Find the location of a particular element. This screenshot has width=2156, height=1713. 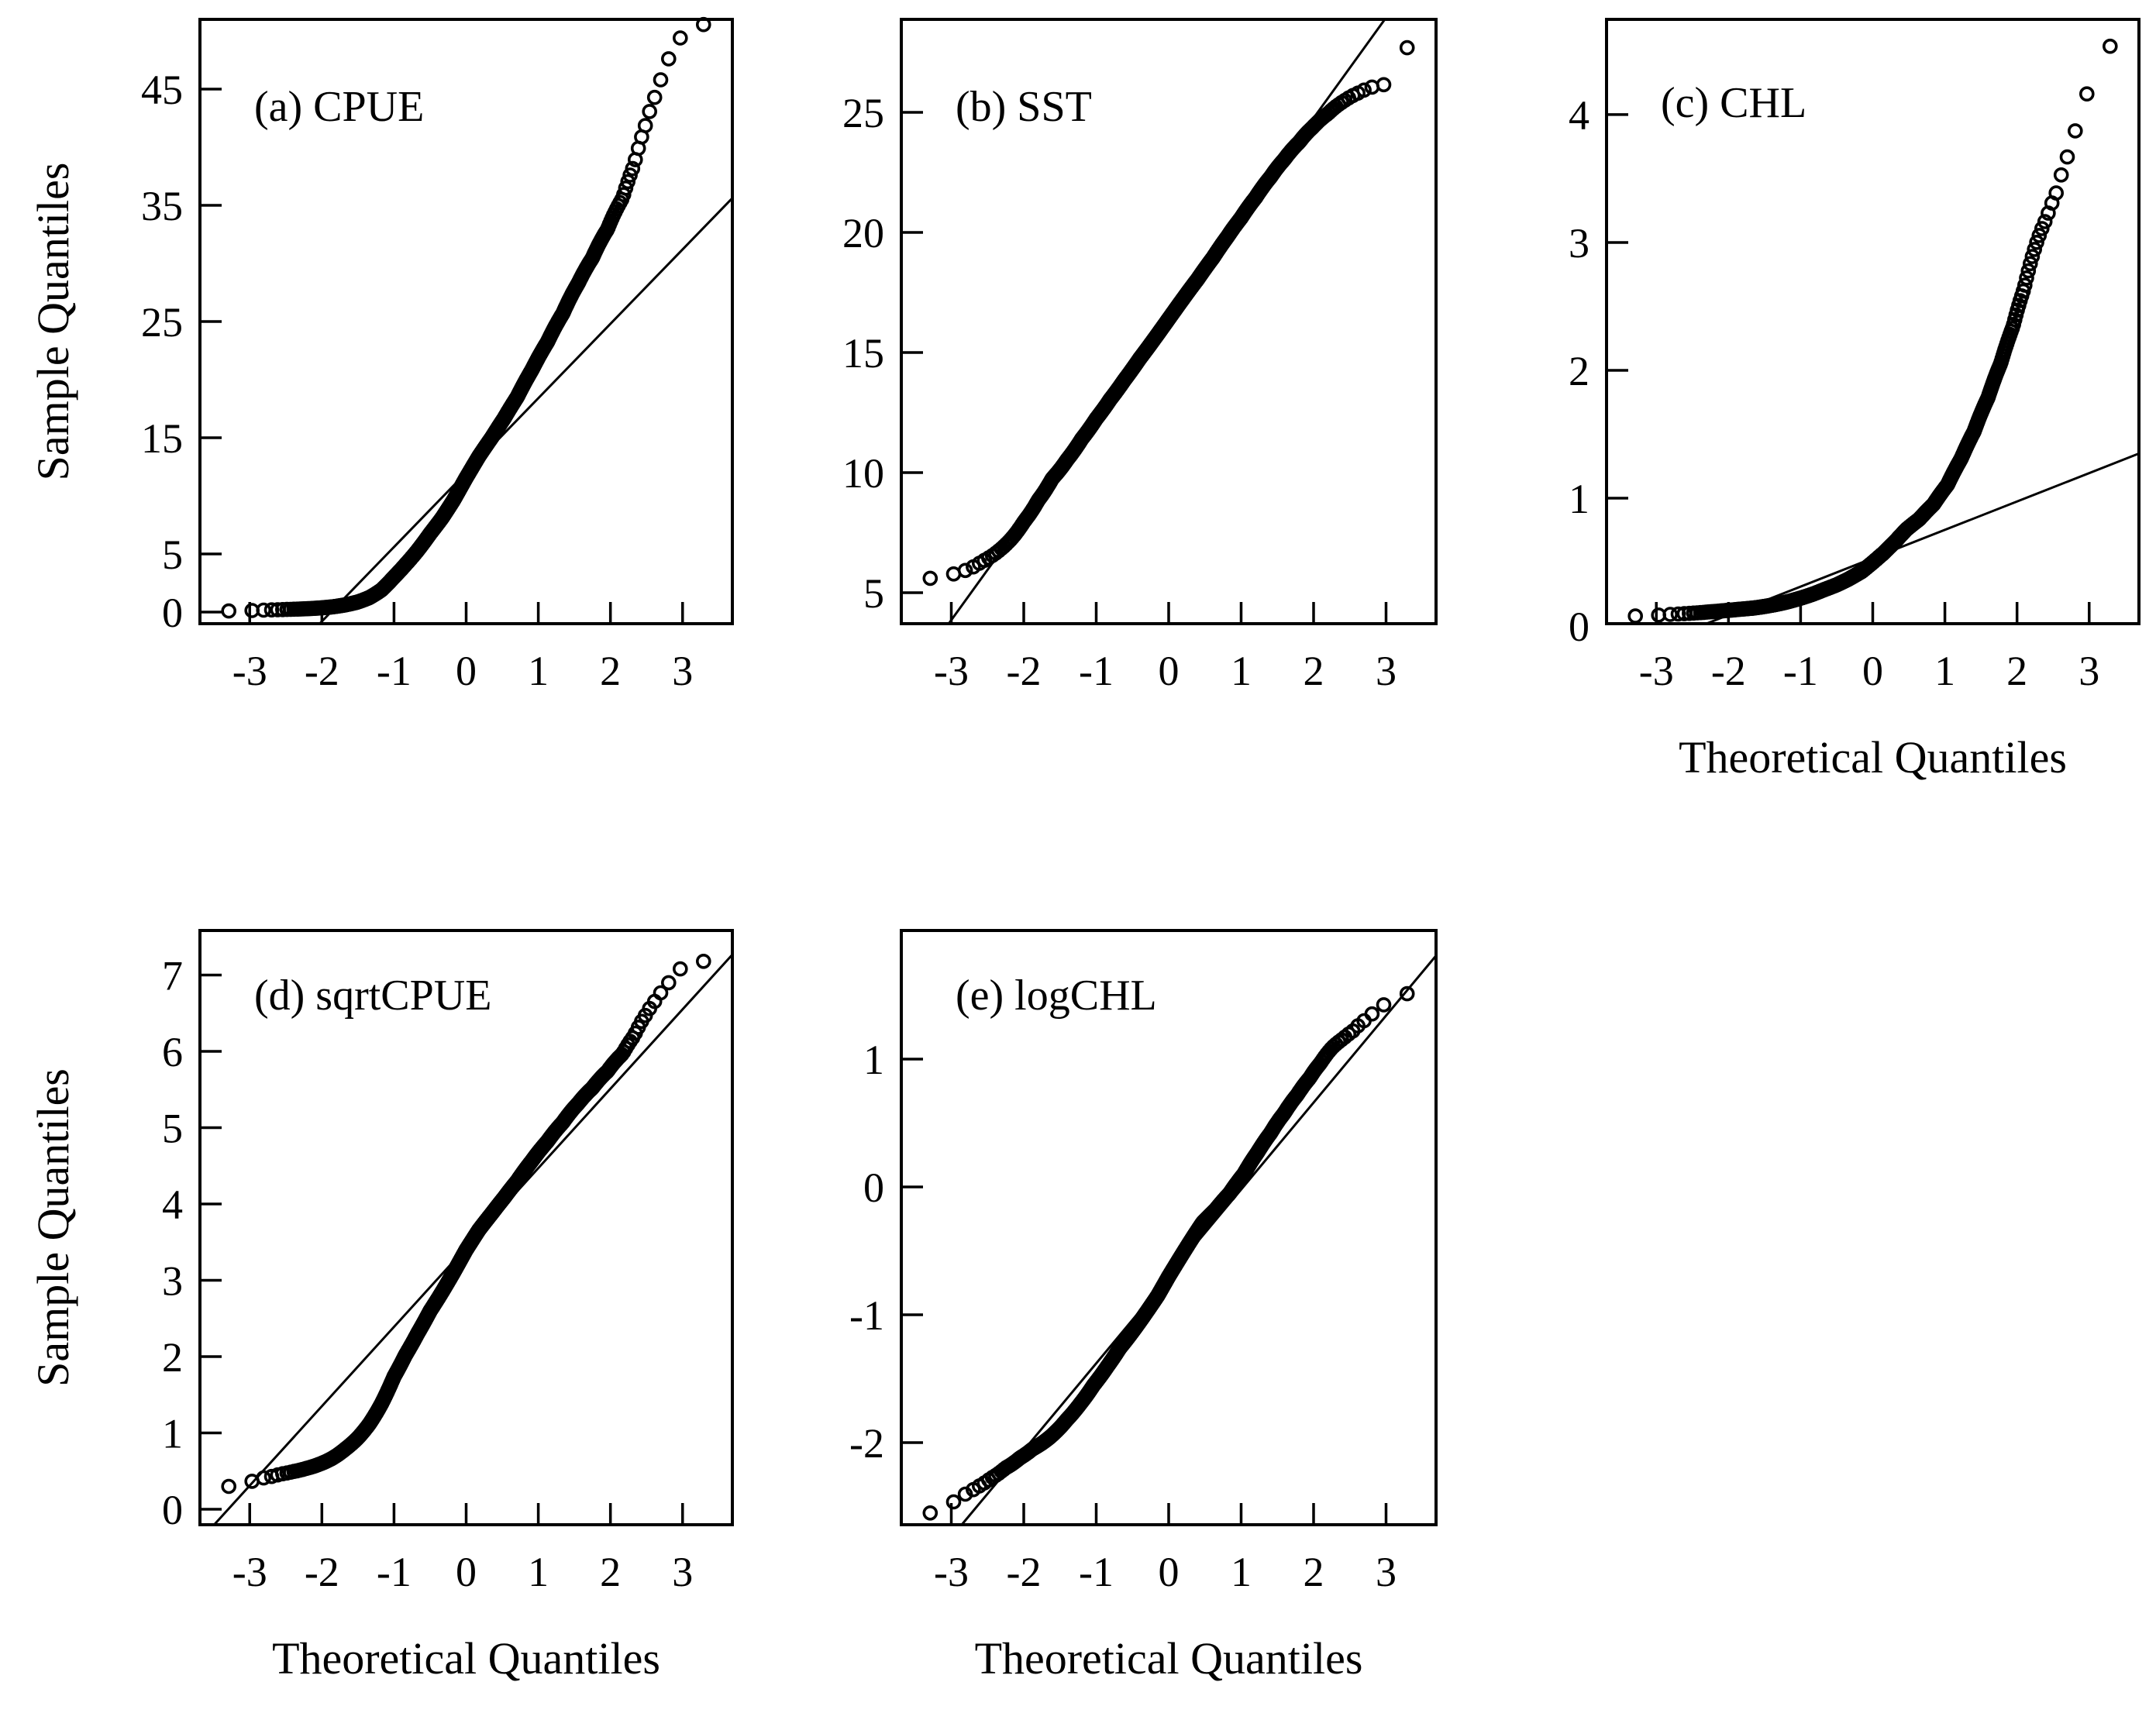

y-tick-label: 15 is located at coordinates (162, 439).